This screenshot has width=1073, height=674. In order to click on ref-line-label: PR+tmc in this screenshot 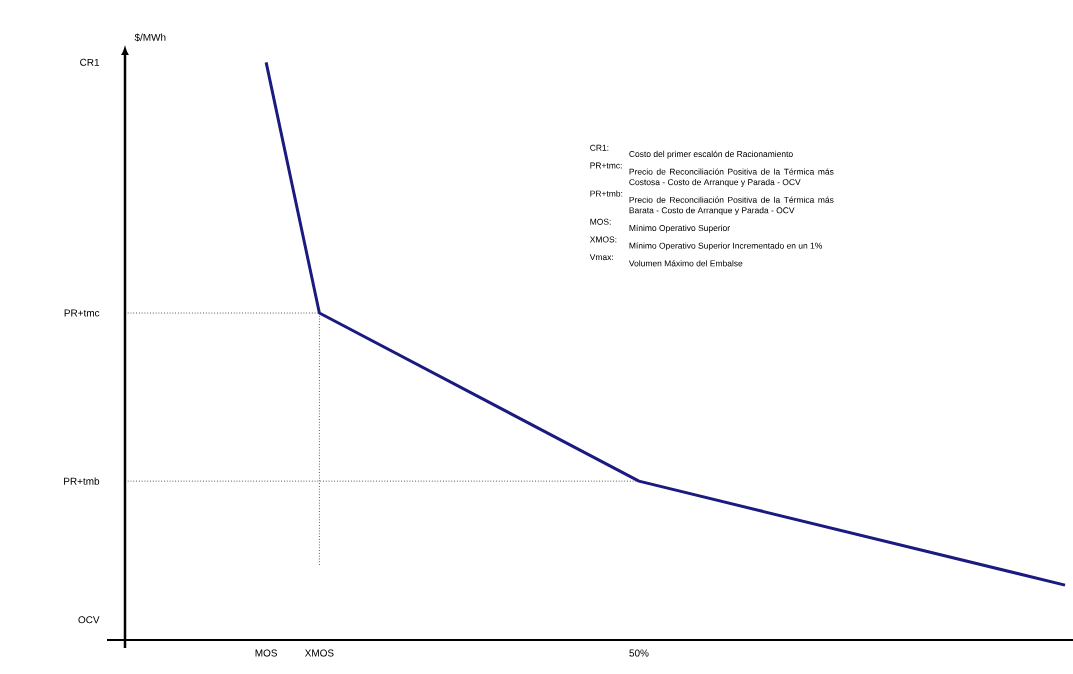, I will do `click(82, 313)`.